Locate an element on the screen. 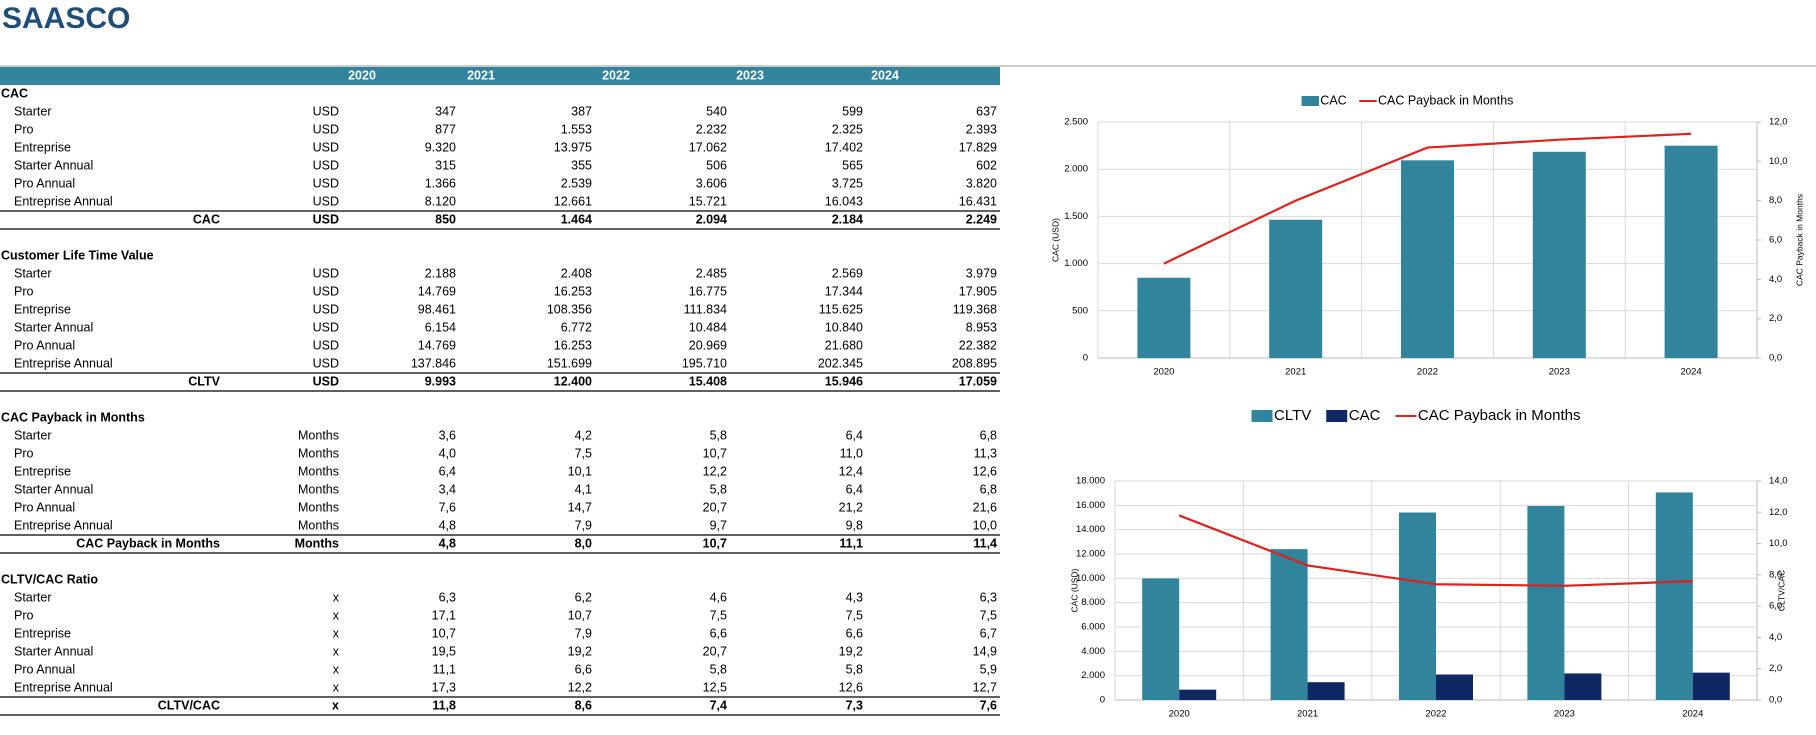 This screenshot has width=1816, height=735. total-label: CAC is located at coordinates (206, 219).